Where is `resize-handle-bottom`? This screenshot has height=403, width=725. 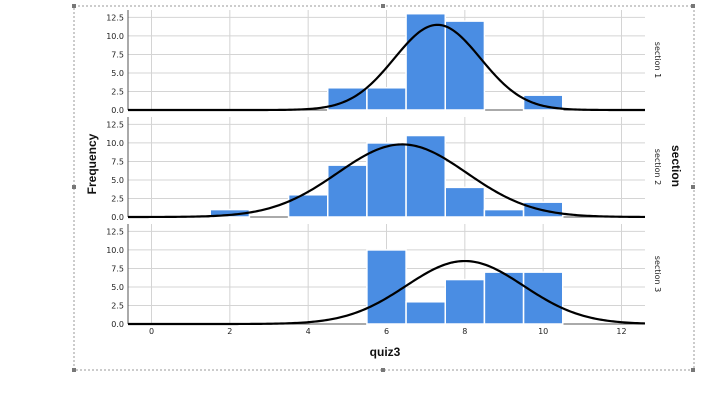
resize-handle-bottom is located at coordinates (383, 370).